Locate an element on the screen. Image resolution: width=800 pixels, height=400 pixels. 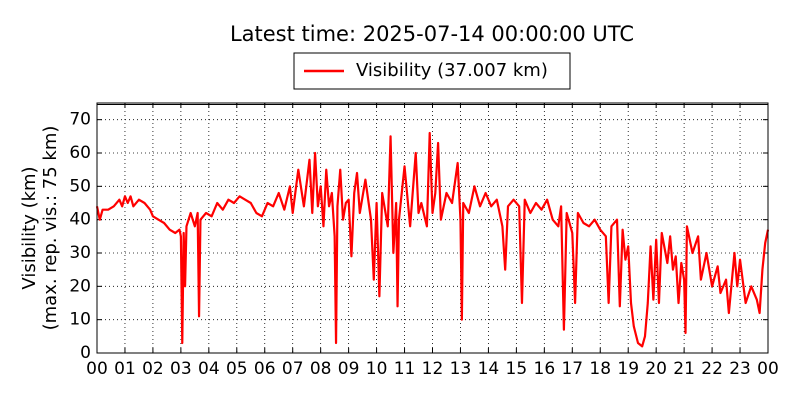
x-tick-label: 10 is located at coordinates (377, 369).